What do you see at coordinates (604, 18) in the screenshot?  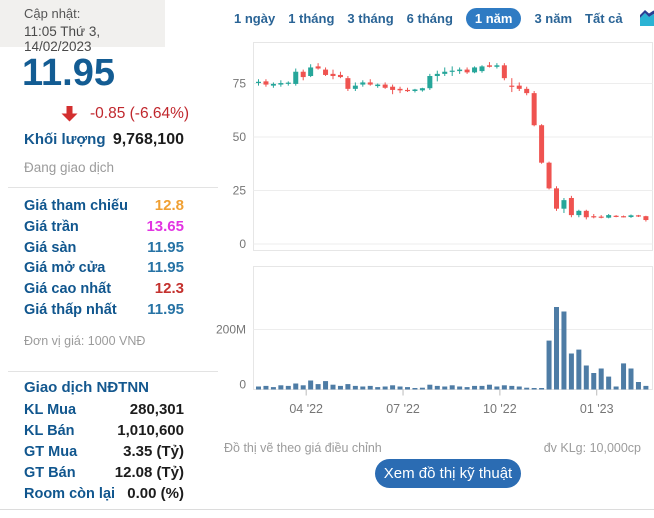 I see `tab-tất-cả: Tất cả` at bounding box center [604, 18].